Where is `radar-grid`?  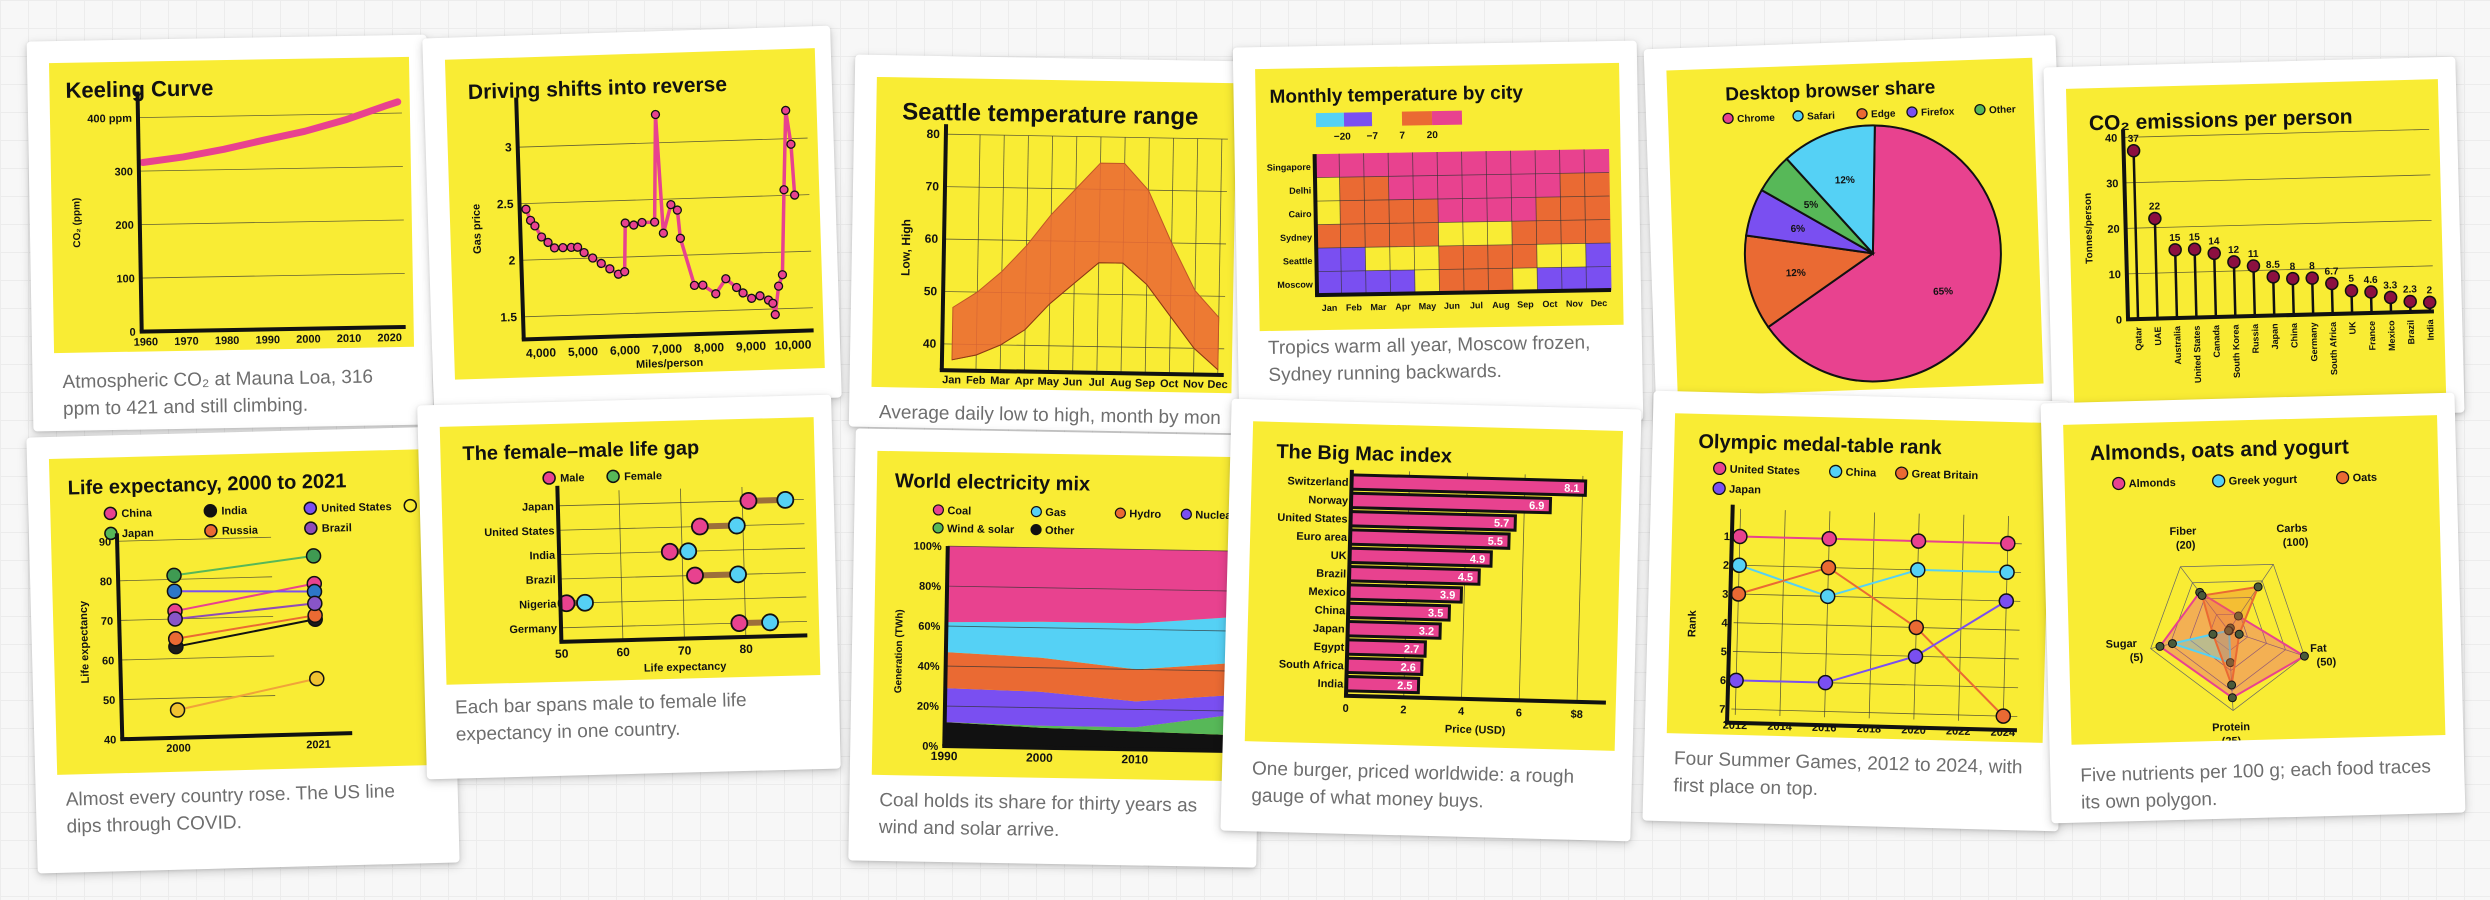 radar-grid is located at coordinates (2227, 637).